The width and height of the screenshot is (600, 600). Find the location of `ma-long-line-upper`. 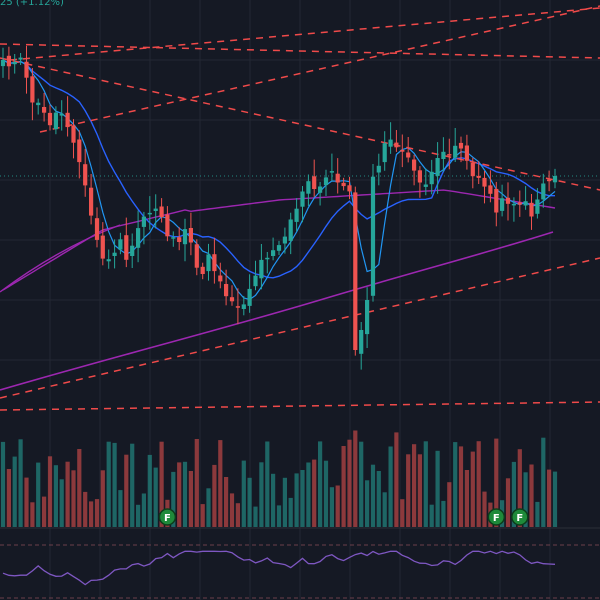

ma-long-line-upper is located at coordinates (60, 258).